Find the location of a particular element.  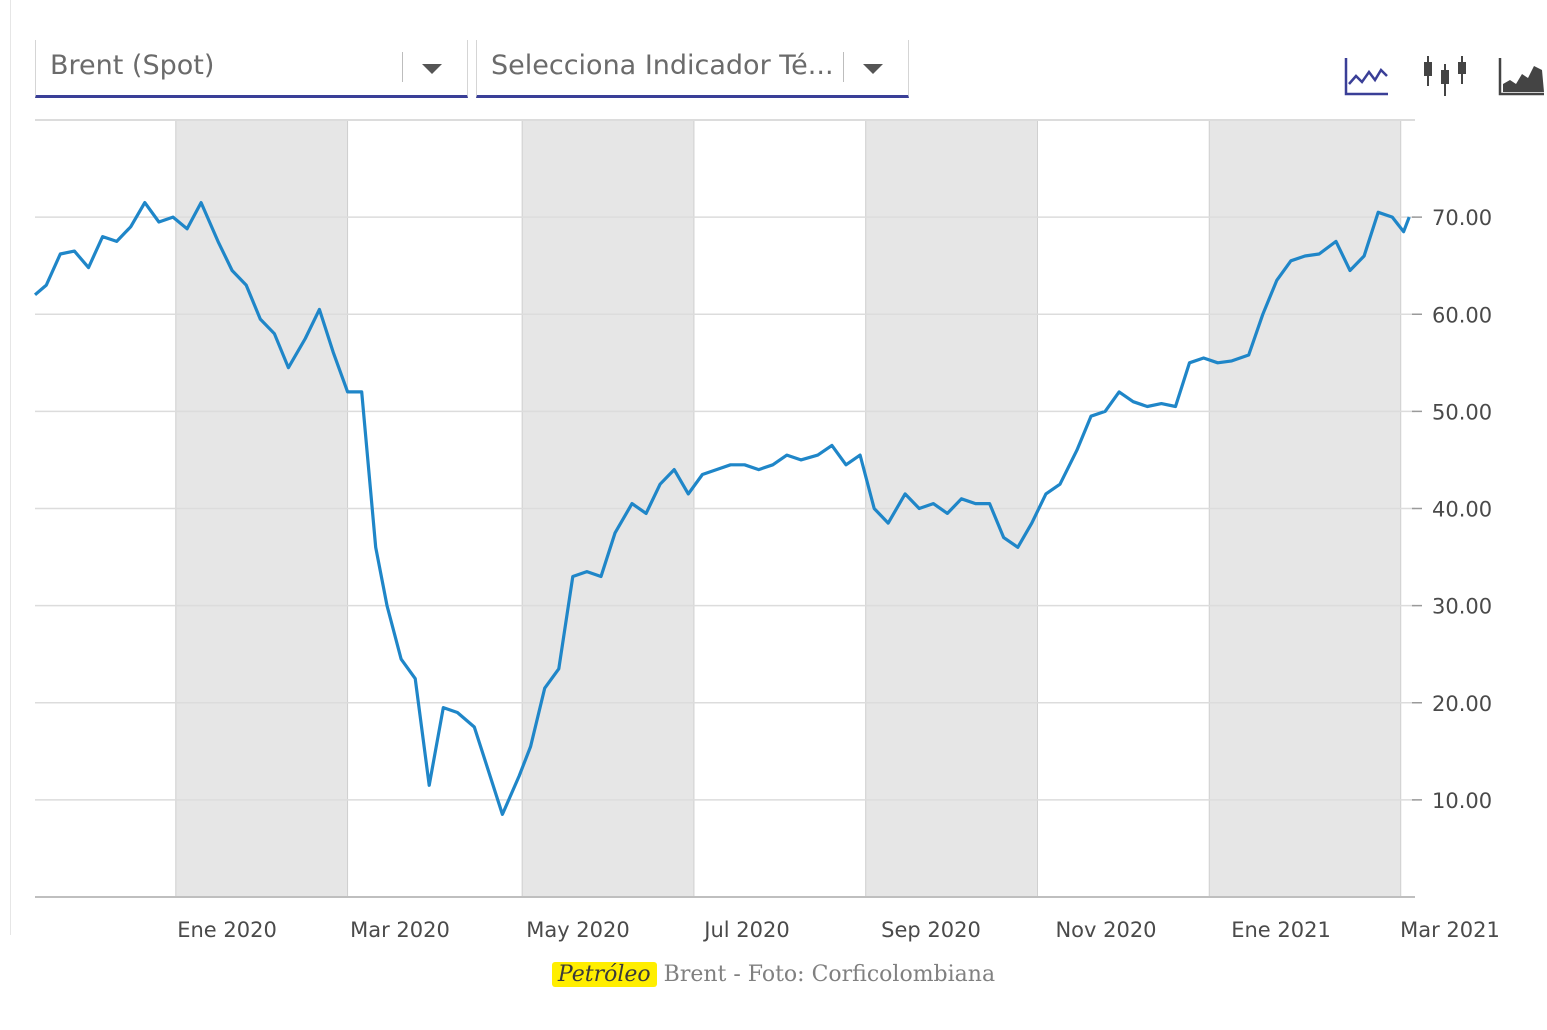

x-tick-label: Ene 2020 is located at coordinates (227, 930).